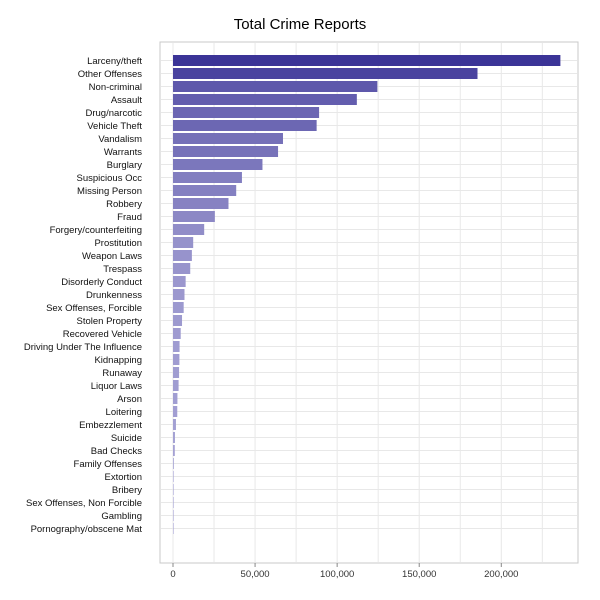 The height and width of the screenshot is (600, 600). Describe the element at coordinates (120, 139) in the screenshot. I see `category-label: Vandalism` at that location.